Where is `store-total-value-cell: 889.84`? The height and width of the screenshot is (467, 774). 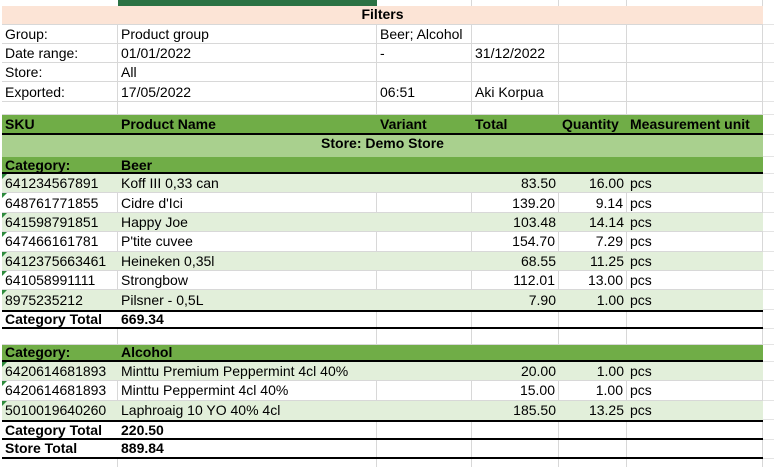
store-total-value-cell: 889.84 is located at coordinates (247, 448).